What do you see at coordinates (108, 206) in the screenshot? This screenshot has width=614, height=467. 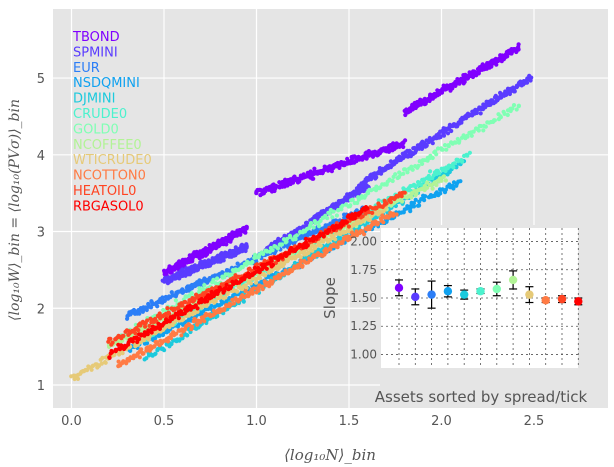 I see `legend-entry-rbgasol0: RBGASOL0` at bounding box center [108, 206].